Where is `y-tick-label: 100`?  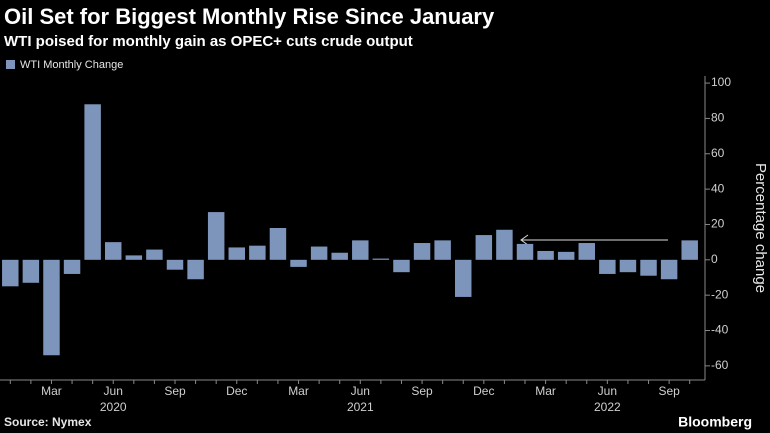 y-tick-label: 100 is located at coordinates (721, 82).